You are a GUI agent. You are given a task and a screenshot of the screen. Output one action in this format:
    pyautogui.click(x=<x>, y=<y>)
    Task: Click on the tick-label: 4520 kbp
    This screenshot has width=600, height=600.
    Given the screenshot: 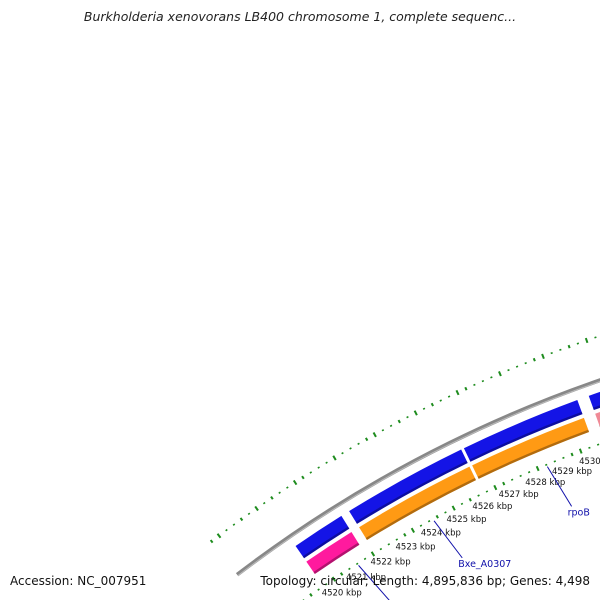 What is the action you would take?
    pyautogui.click(x=342, y=594)
    